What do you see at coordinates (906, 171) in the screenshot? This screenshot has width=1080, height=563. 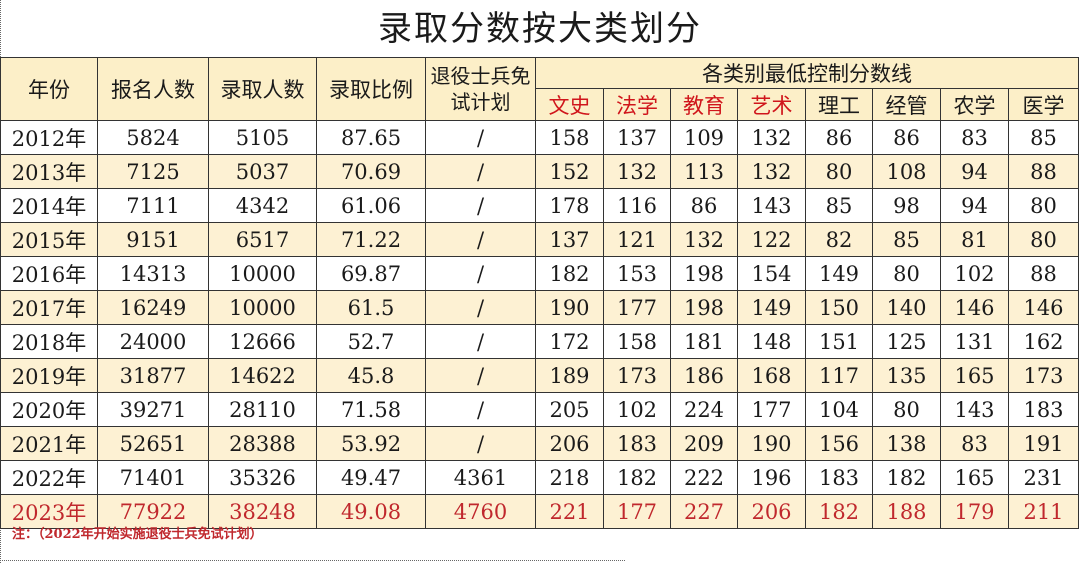 I see `score-cell: 108` at bounding box center [906, 171].